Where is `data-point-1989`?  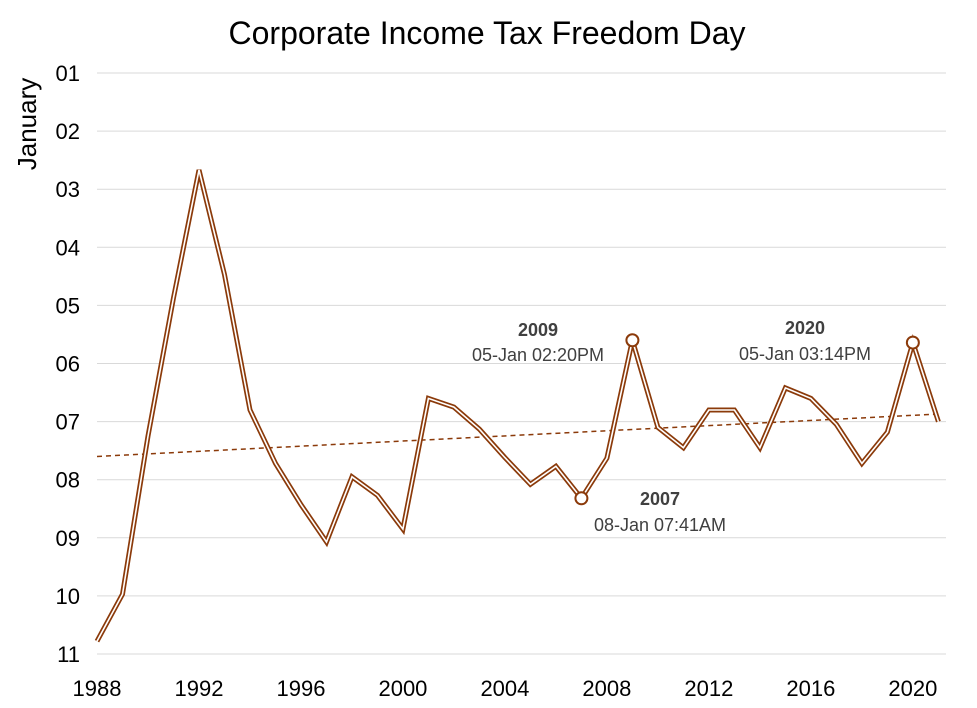 data-point-1989 is located at coordinates (122, 594).